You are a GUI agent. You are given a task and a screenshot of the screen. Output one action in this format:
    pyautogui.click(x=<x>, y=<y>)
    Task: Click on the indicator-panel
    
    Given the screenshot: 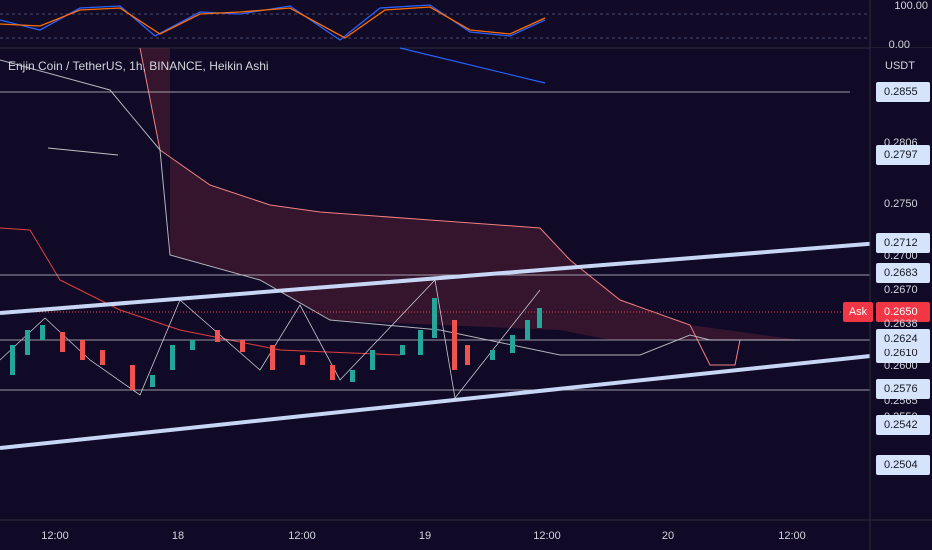 What is the action you would take?
    pyautogui.click(x=435, y=24)
    